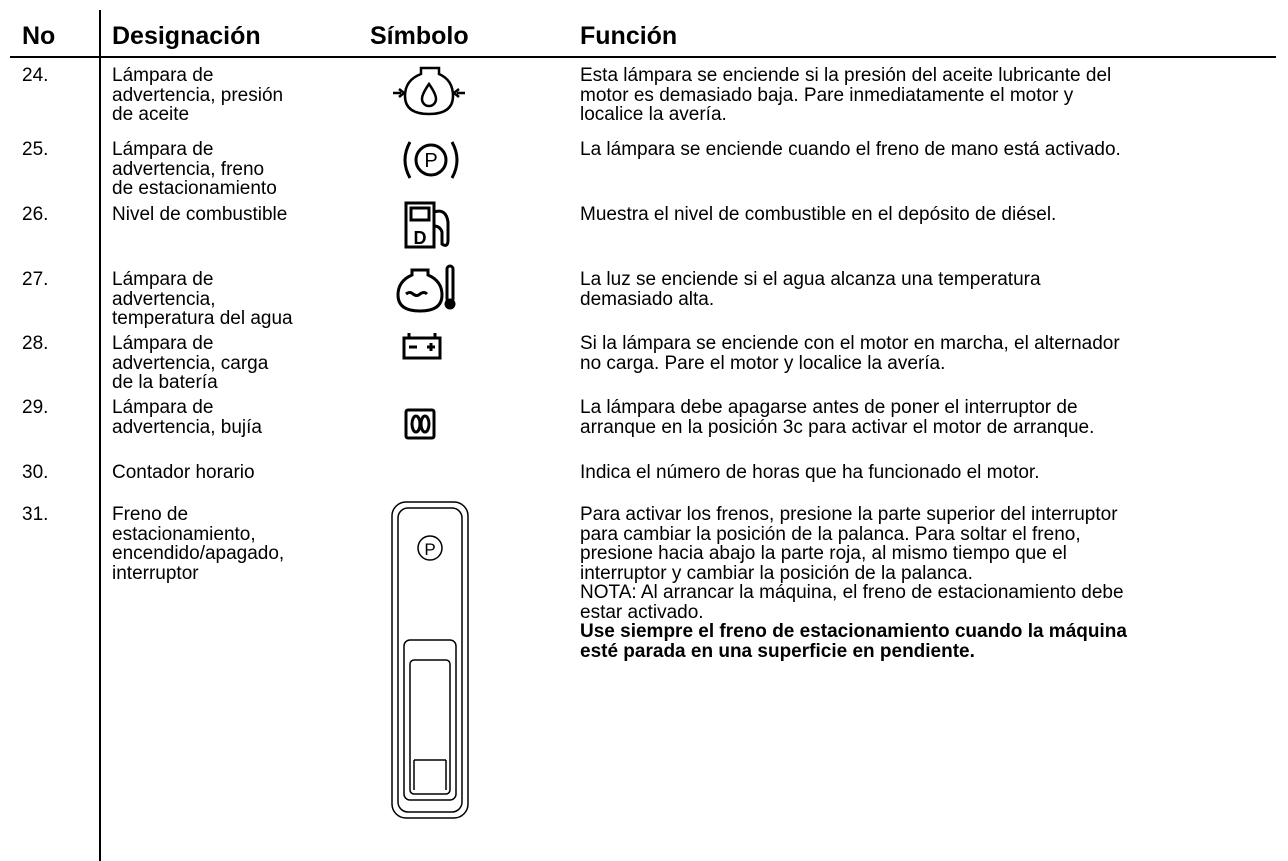 The width and height of the screenshot is (1288, 861). What do you see at coordinates (422, 346) in the screenshot?
I see `battery-icon` at bounding box center [422, 346].